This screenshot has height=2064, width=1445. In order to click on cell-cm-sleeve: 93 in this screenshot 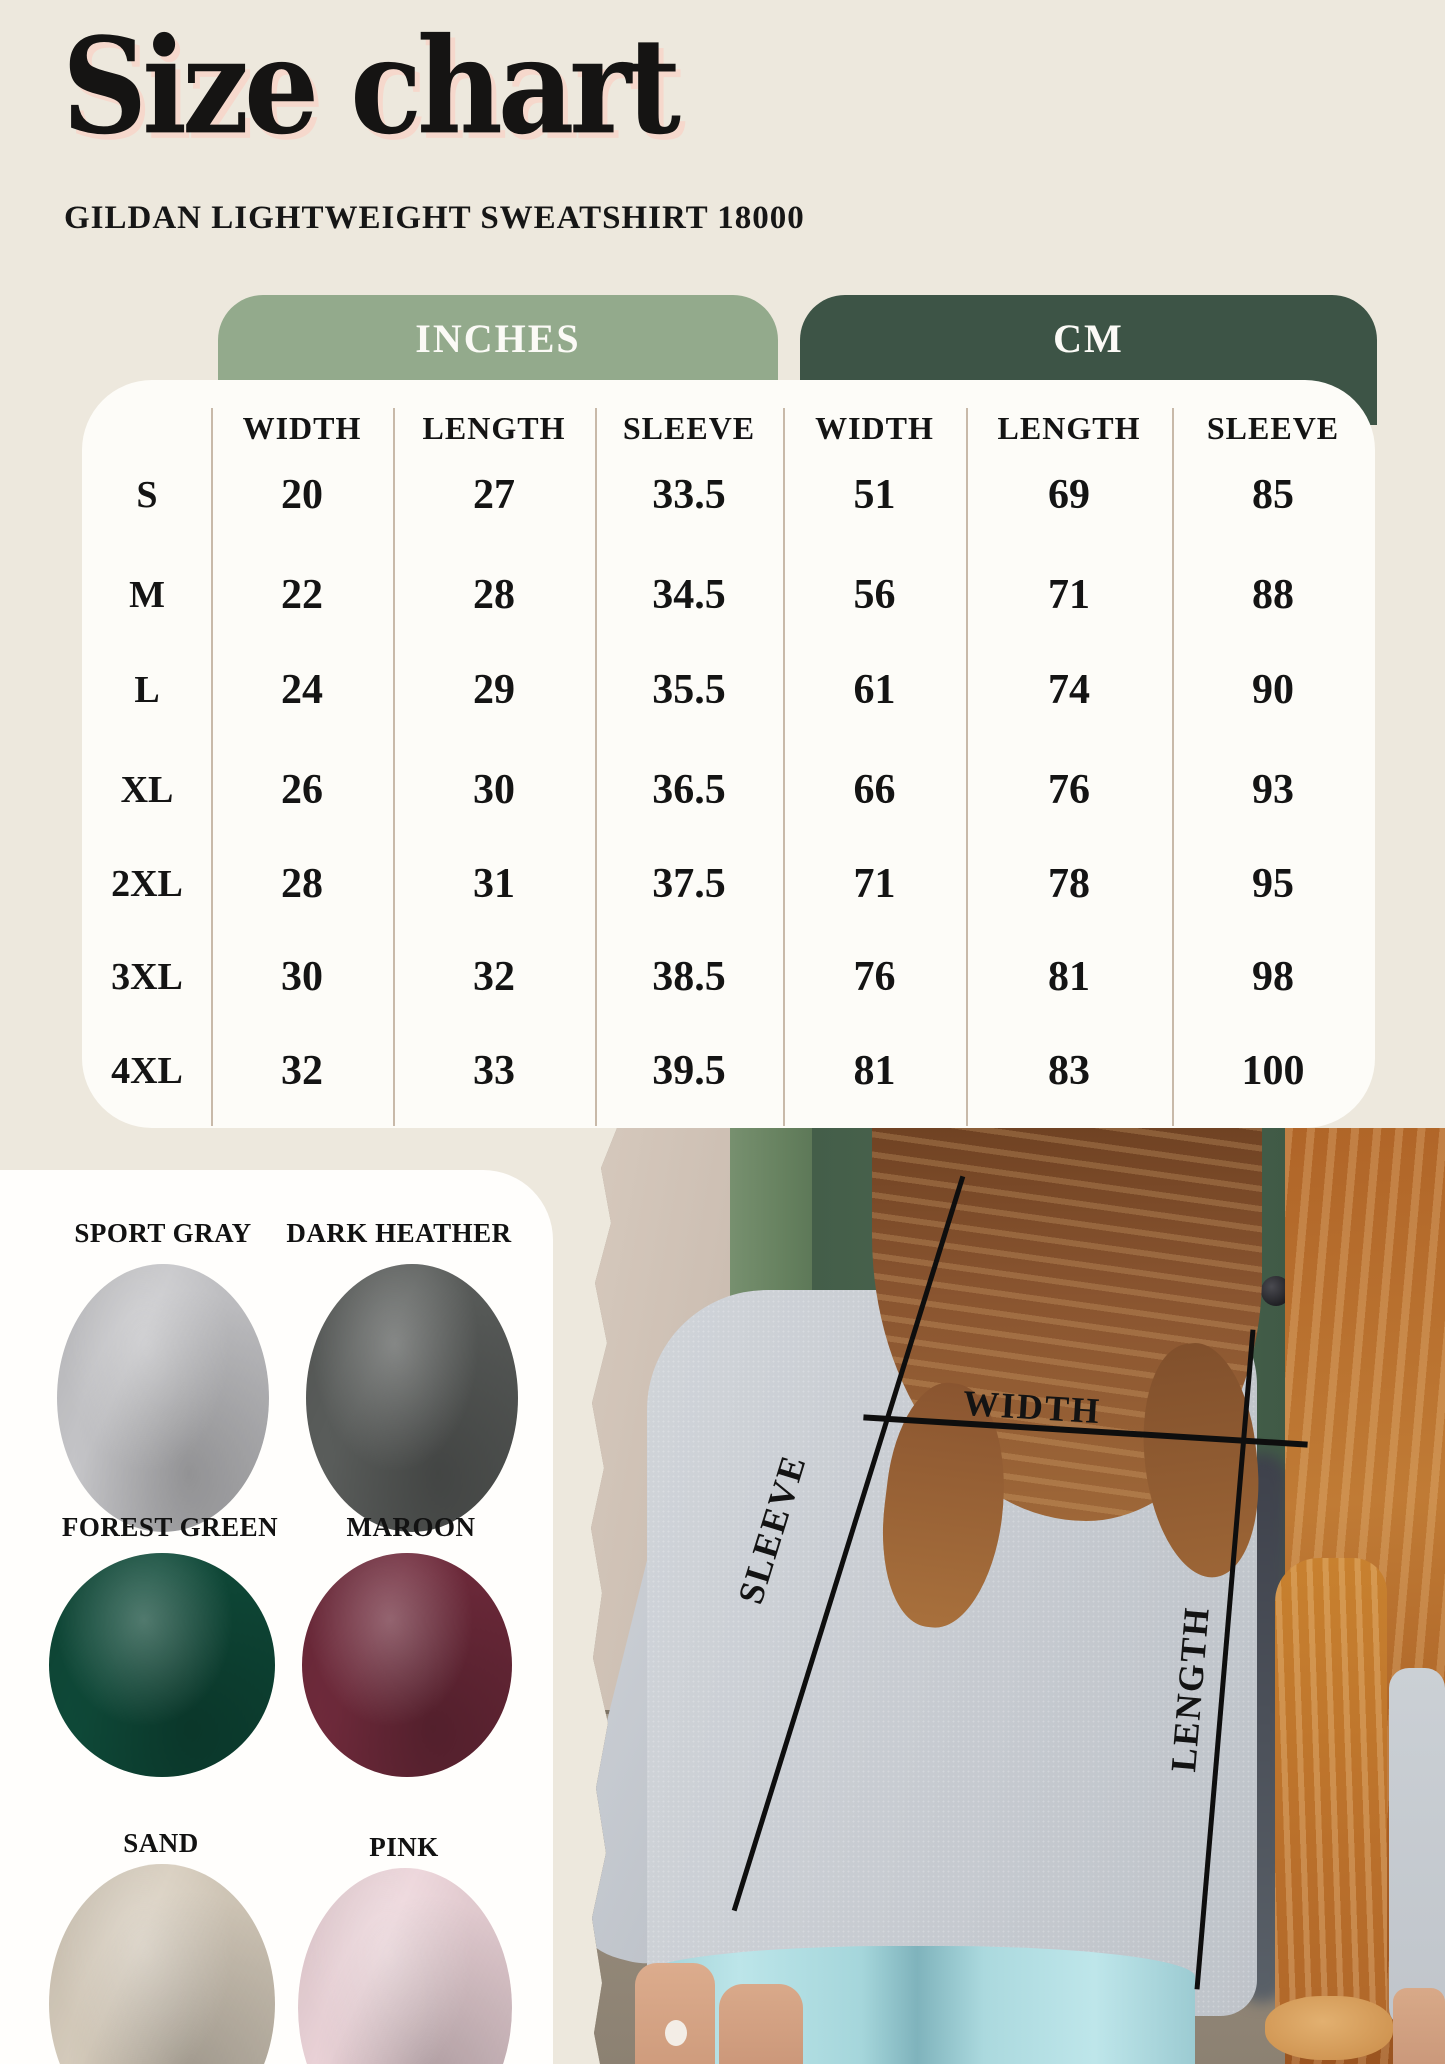, I will do `click(1273, 790)`.